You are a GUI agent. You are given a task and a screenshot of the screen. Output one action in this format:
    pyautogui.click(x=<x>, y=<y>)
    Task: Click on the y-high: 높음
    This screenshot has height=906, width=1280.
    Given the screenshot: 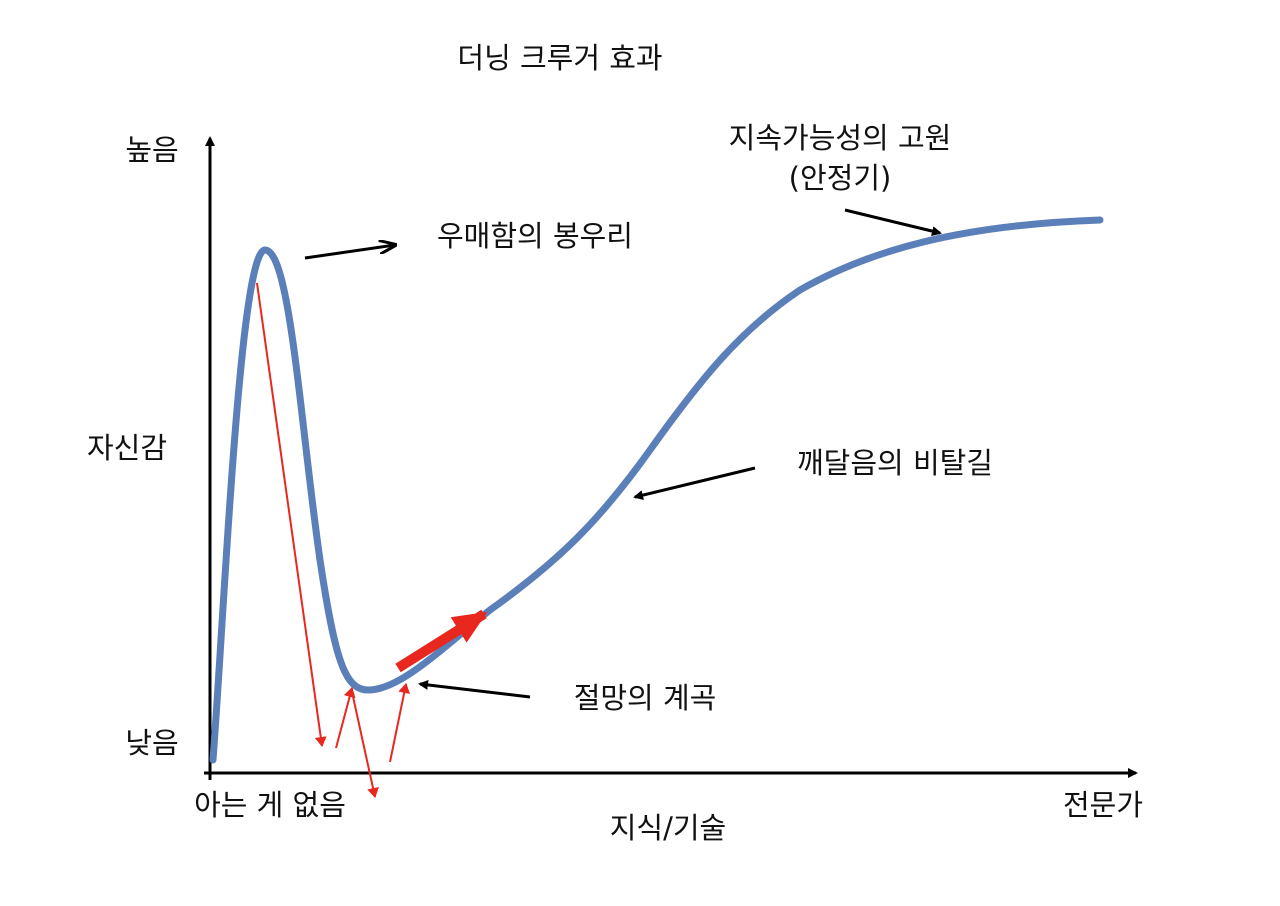 What is the action you would take?
    pyautogui.click(x=151, y=150)
    